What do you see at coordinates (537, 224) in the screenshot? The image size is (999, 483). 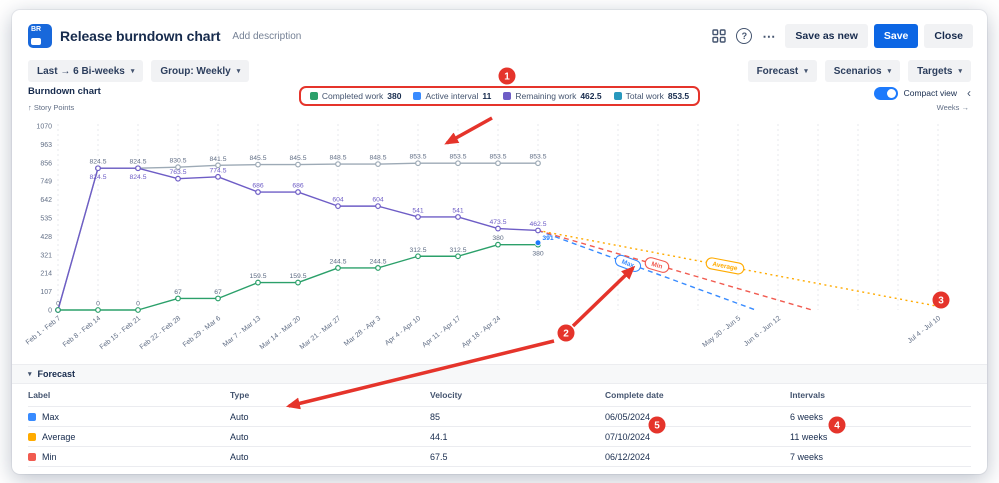 I see `svg-text: 462.5` at bounding box center [537, 224].